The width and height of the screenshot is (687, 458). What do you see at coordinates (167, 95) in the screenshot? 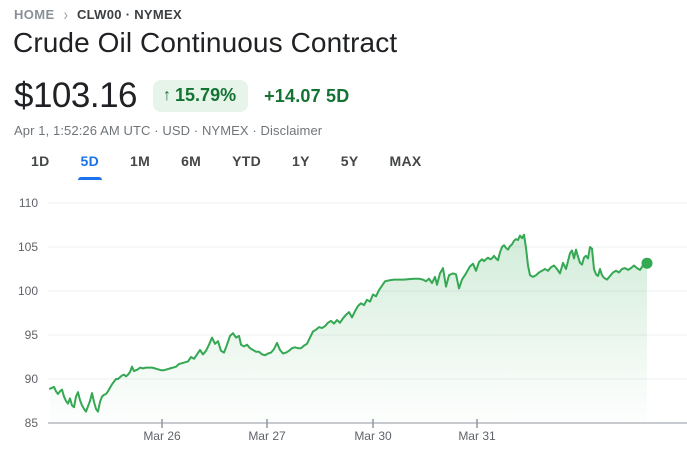
I see `up-arrow-icon: ↑` at bounding box center [167, 95].